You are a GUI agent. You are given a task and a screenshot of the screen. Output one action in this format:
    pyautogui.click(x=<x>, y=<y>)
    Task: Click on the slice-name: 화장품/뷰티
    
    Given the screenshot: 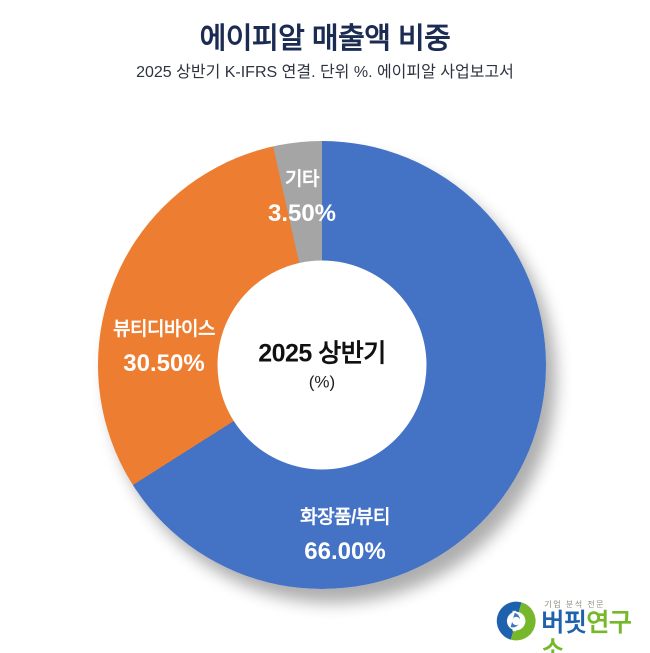 What is the action you would take?
    pyautogui.click(x=345, y=517)
    